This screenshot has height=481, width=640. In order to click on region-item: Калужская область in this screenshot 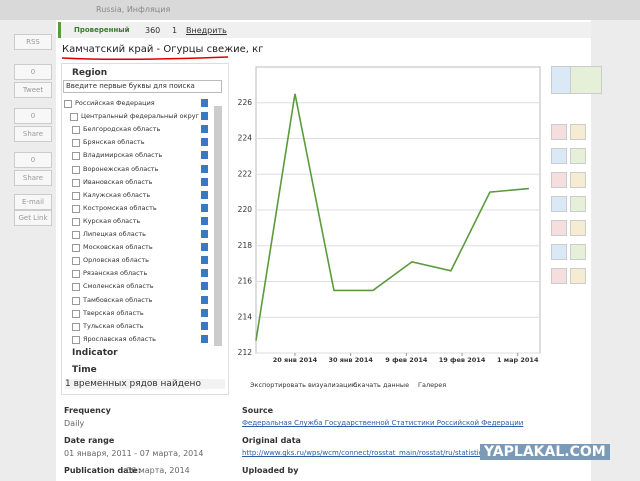, I will do `click(117, 194)`.